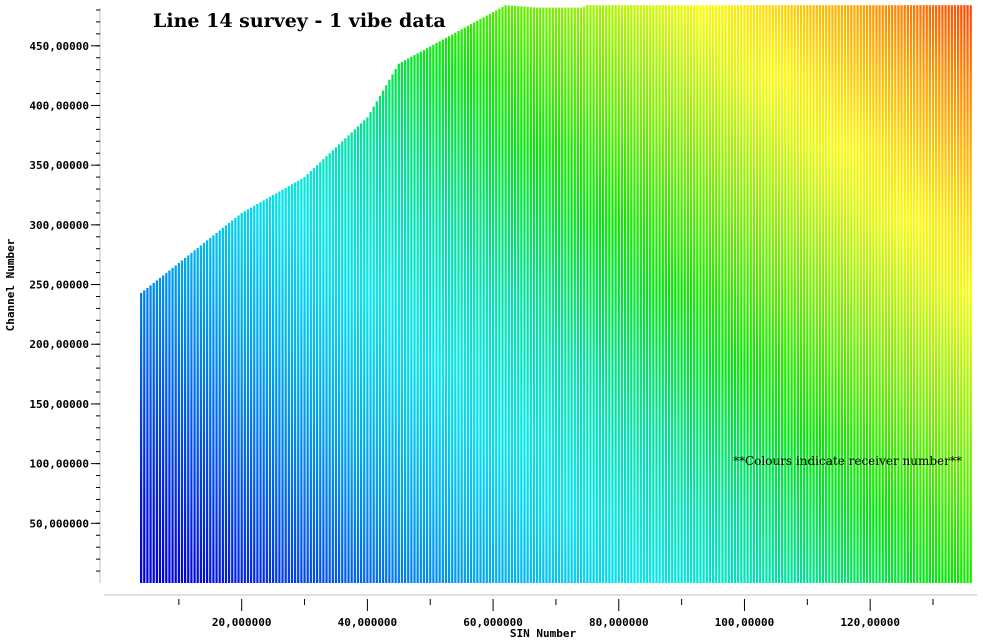  What do you see at coordinates (870, 622) in the screenshot?
I see `x-tick-label: 120,00000` at bounding box center [870, 622].